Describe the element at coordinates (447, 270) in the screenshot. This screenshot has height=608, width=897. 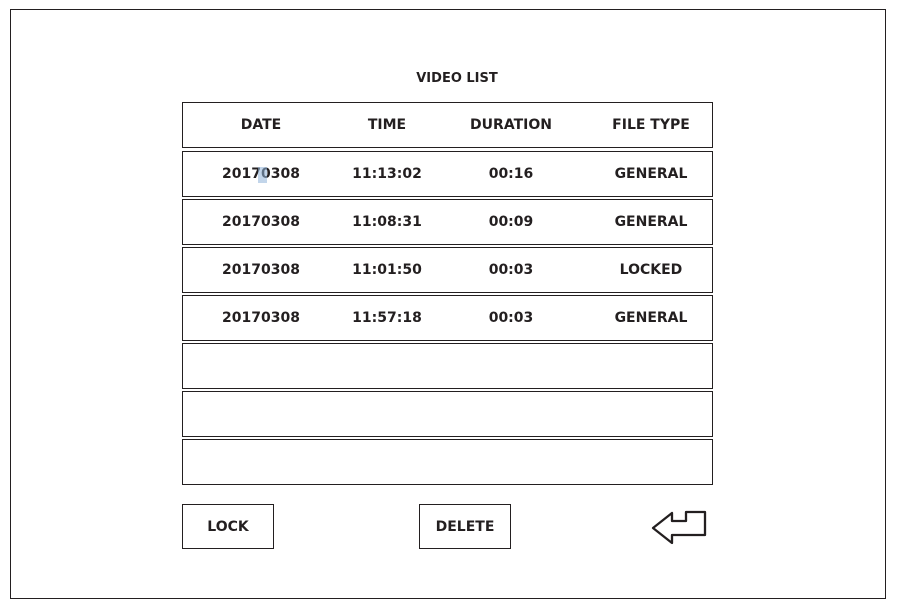
I see `table-row: 20170308 11:01:50 00:03 LOCKED` at that location.